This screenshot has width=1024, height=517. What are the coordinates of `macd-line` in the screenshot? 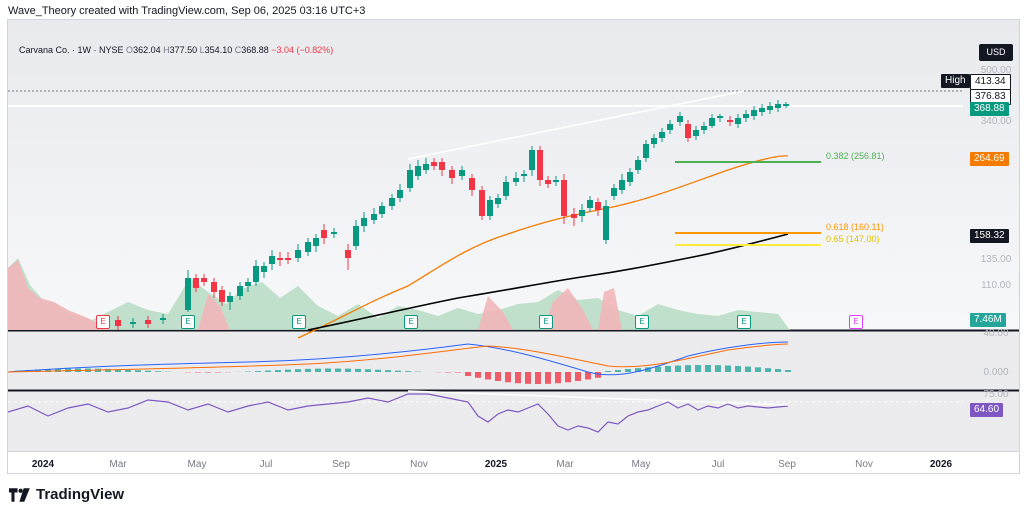 It's located at (398, 358).